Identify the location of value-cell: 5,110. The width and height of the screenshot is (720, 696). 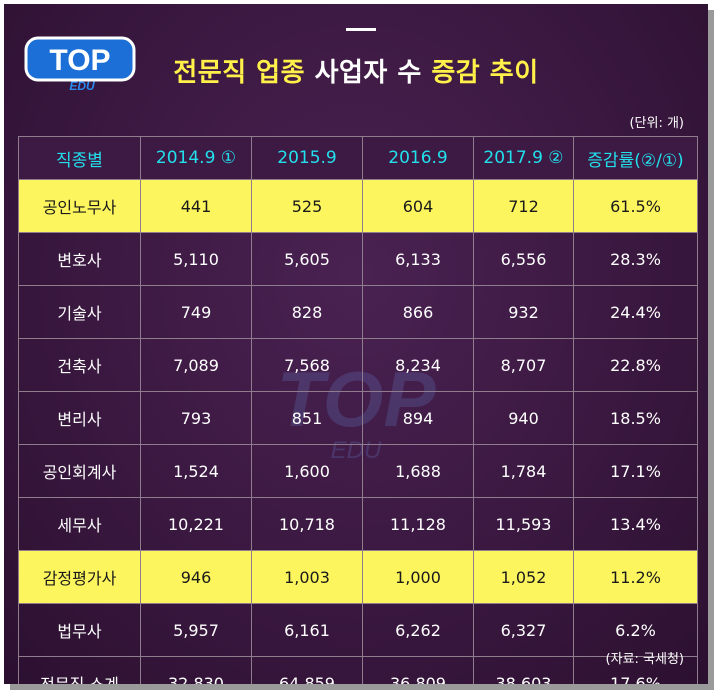
(196, 259).